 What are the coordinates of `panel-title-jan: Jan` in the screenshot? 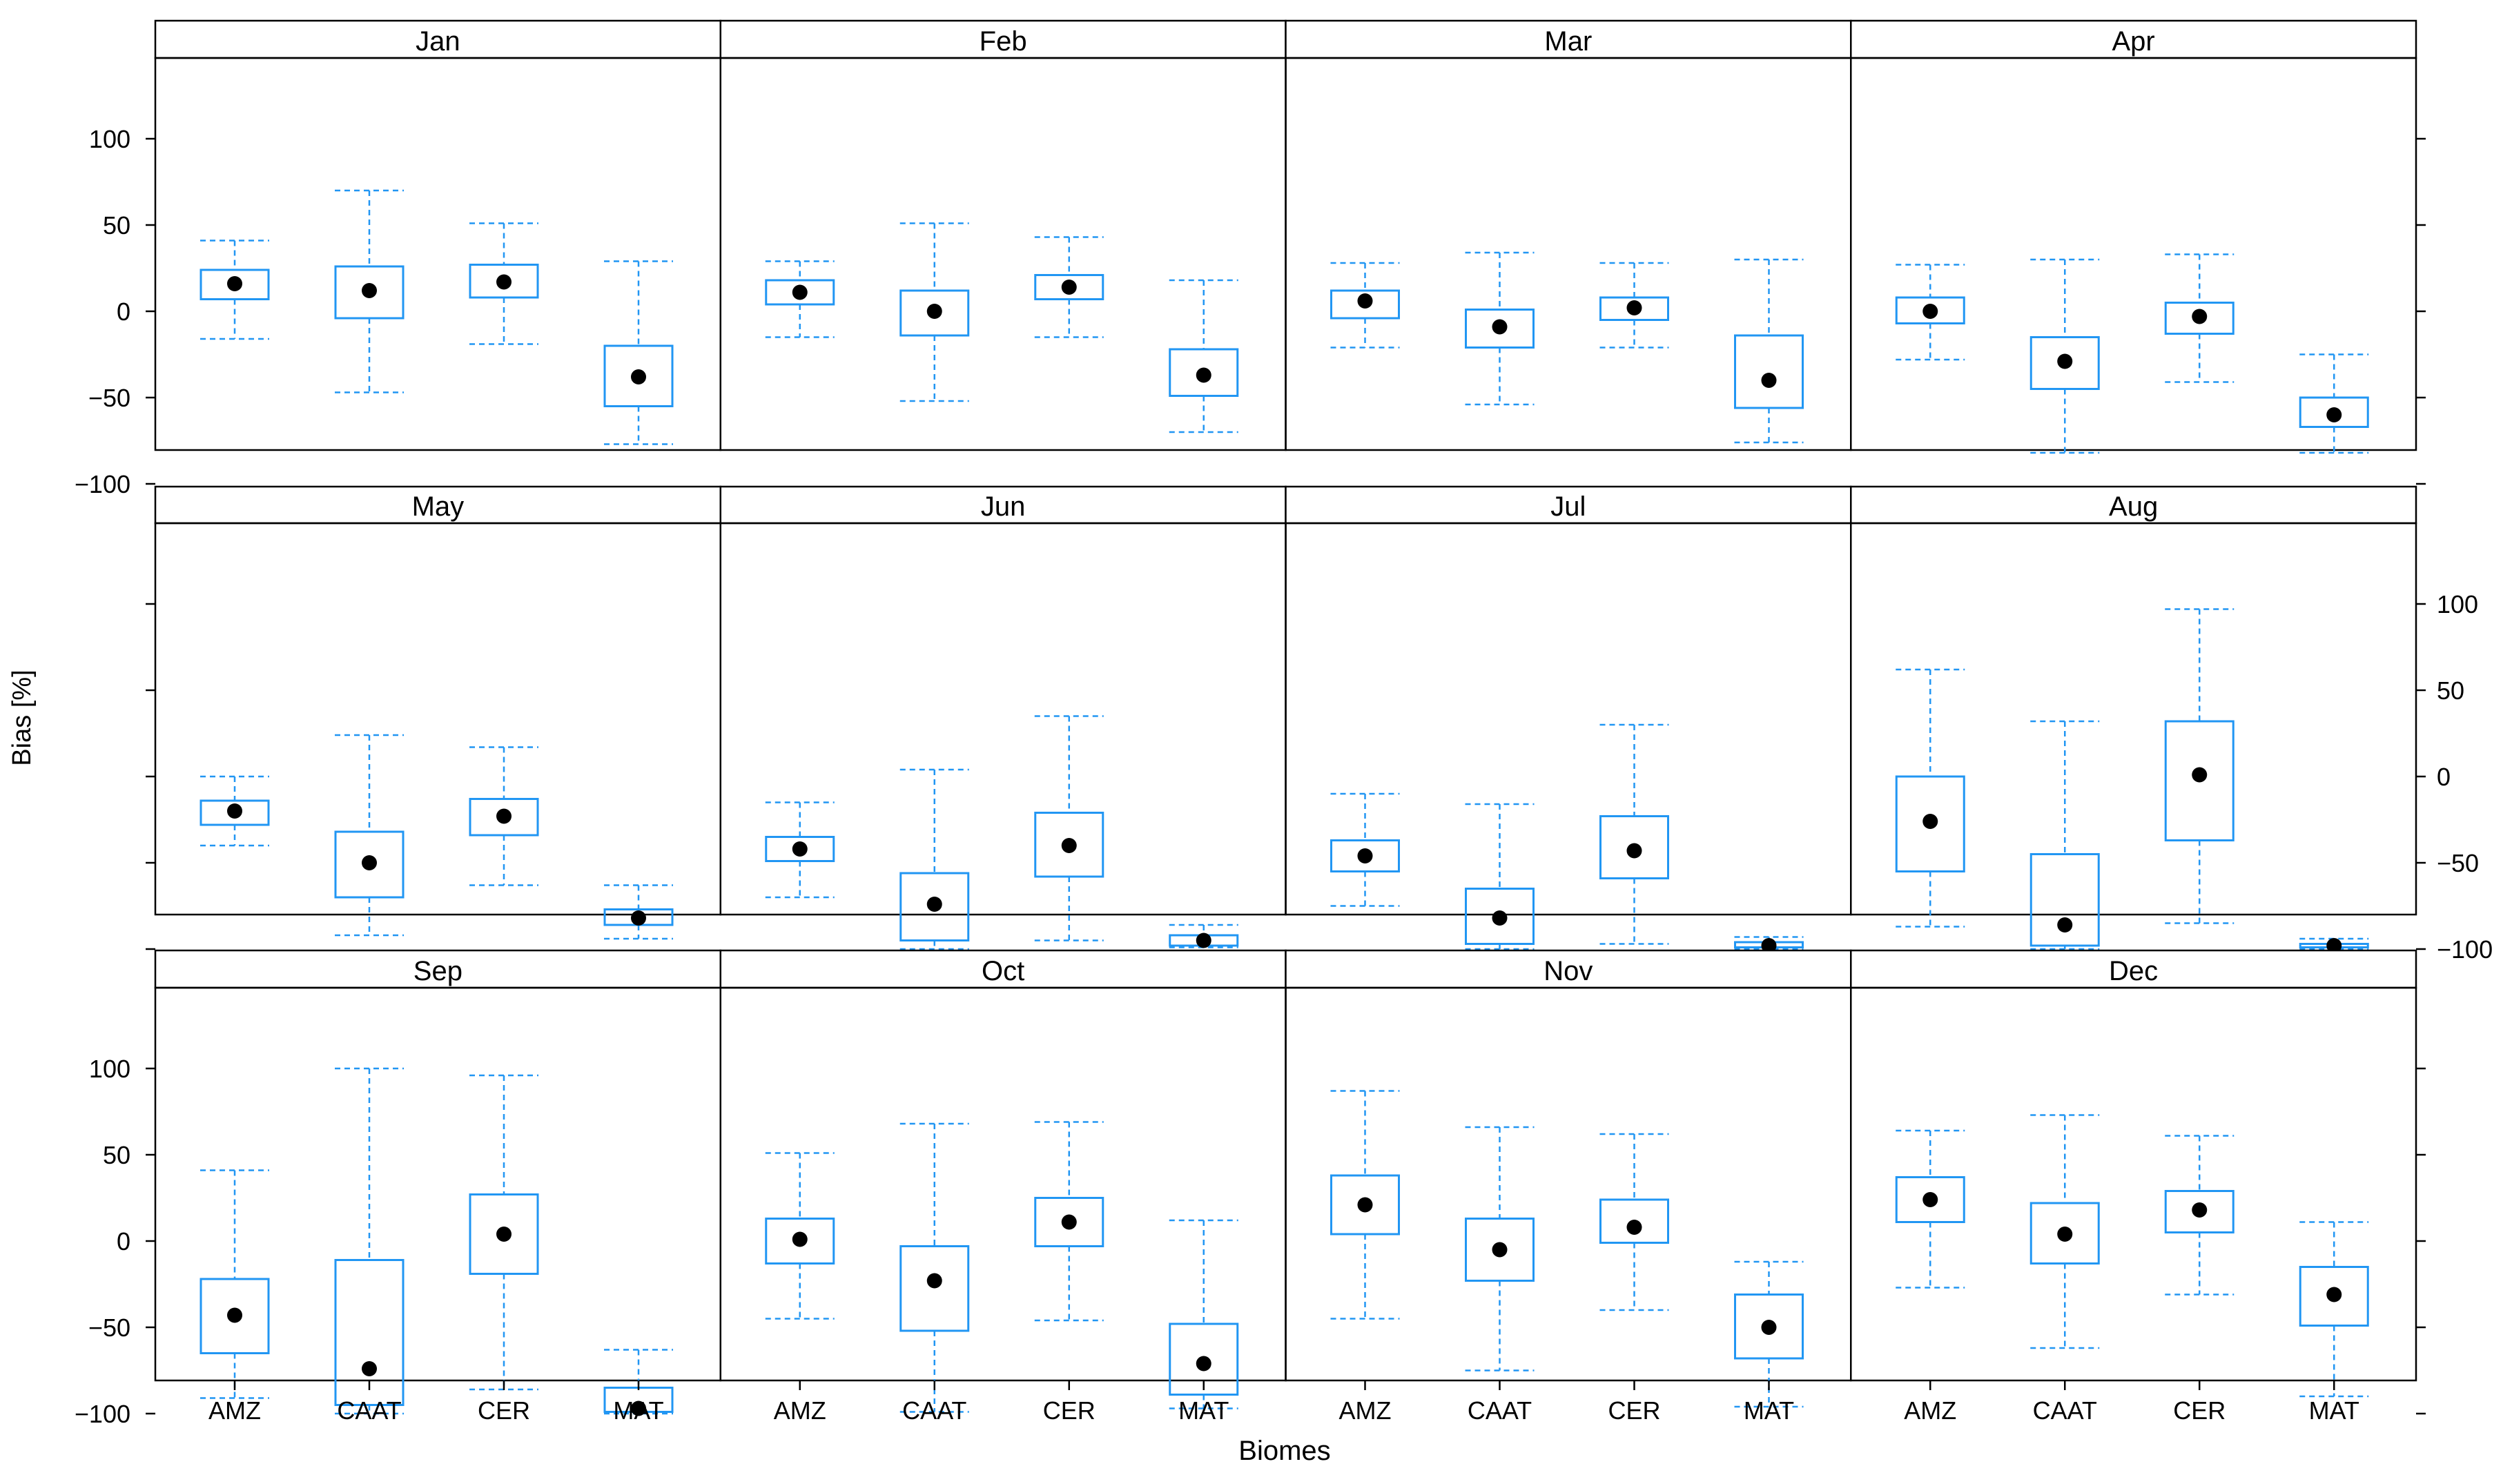 It's located at (438, 42).